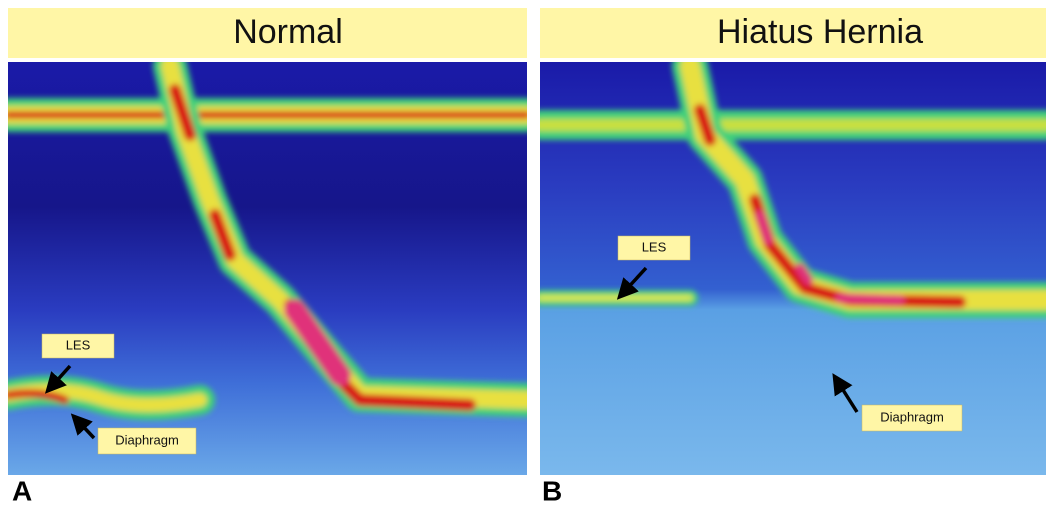 The image size is (1051, 506). Describe the element at coordinates (820, 32) in the screenshot. I see `panel-title: Hiatus Hernia` at that location.